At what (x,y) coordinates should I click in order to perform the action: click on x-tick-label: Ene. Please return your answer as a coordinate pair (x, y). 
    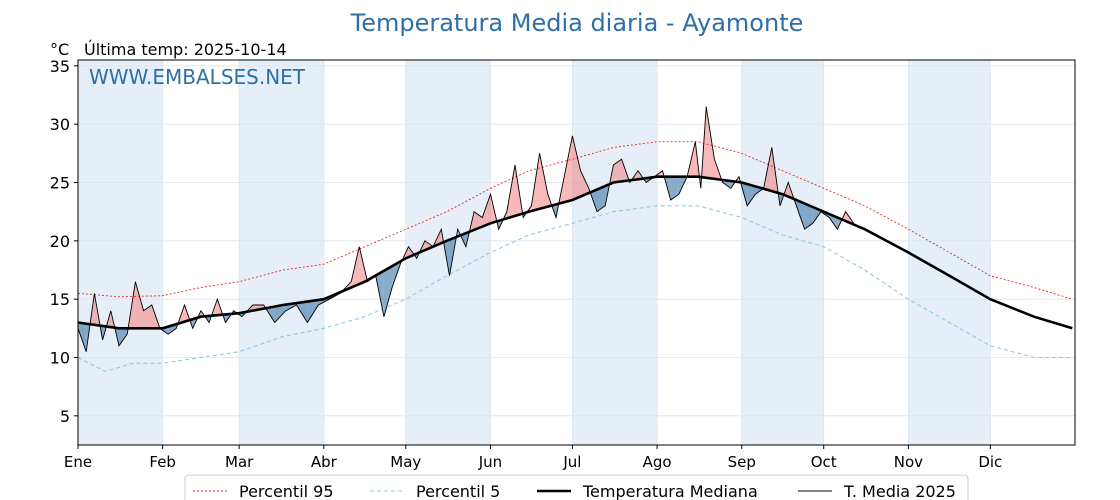
    Looking at the image, I should click on (78, 462).